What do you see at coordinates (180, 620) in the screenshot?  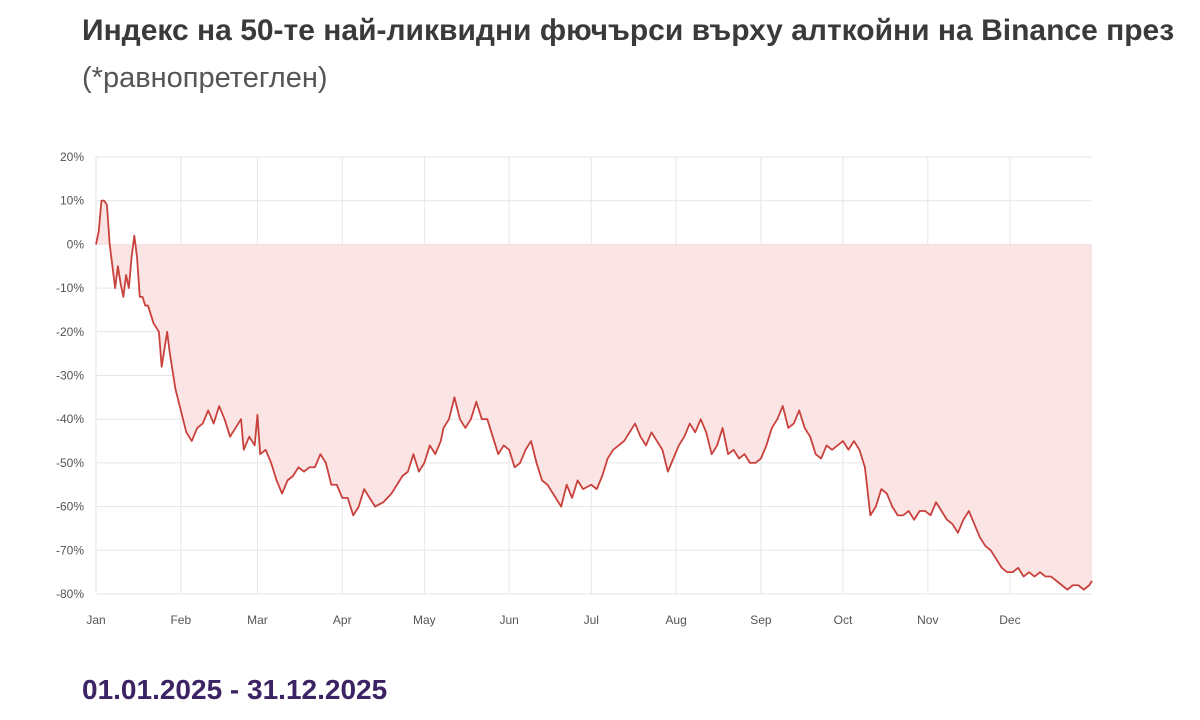 I see `x-tick-label: Feb` at bounding box center [180, 620].